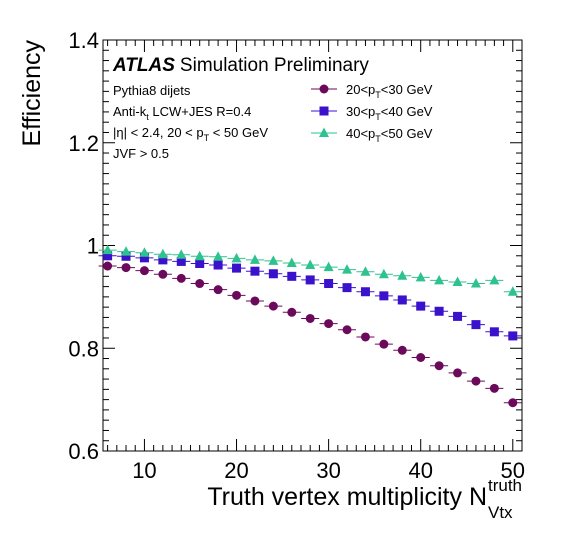 This screenshot has width=567, height=544. I want to click on legend-label-text: <50 GeV, so click(407, 133).